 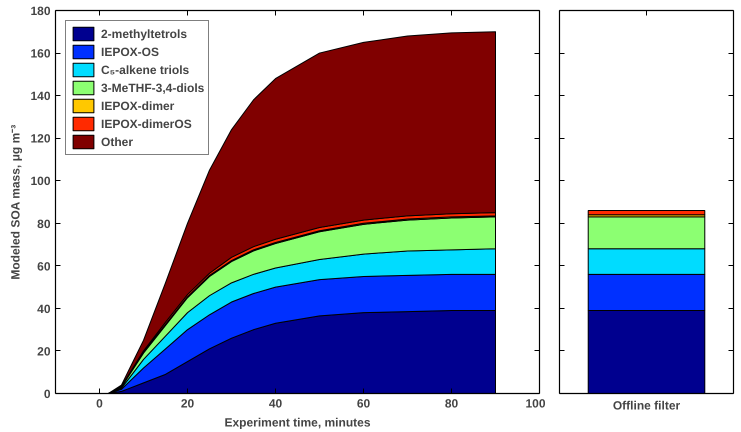 I want to click on legend-label: 3-MeTHF-3,4-diols, so click(x=152, y=88).